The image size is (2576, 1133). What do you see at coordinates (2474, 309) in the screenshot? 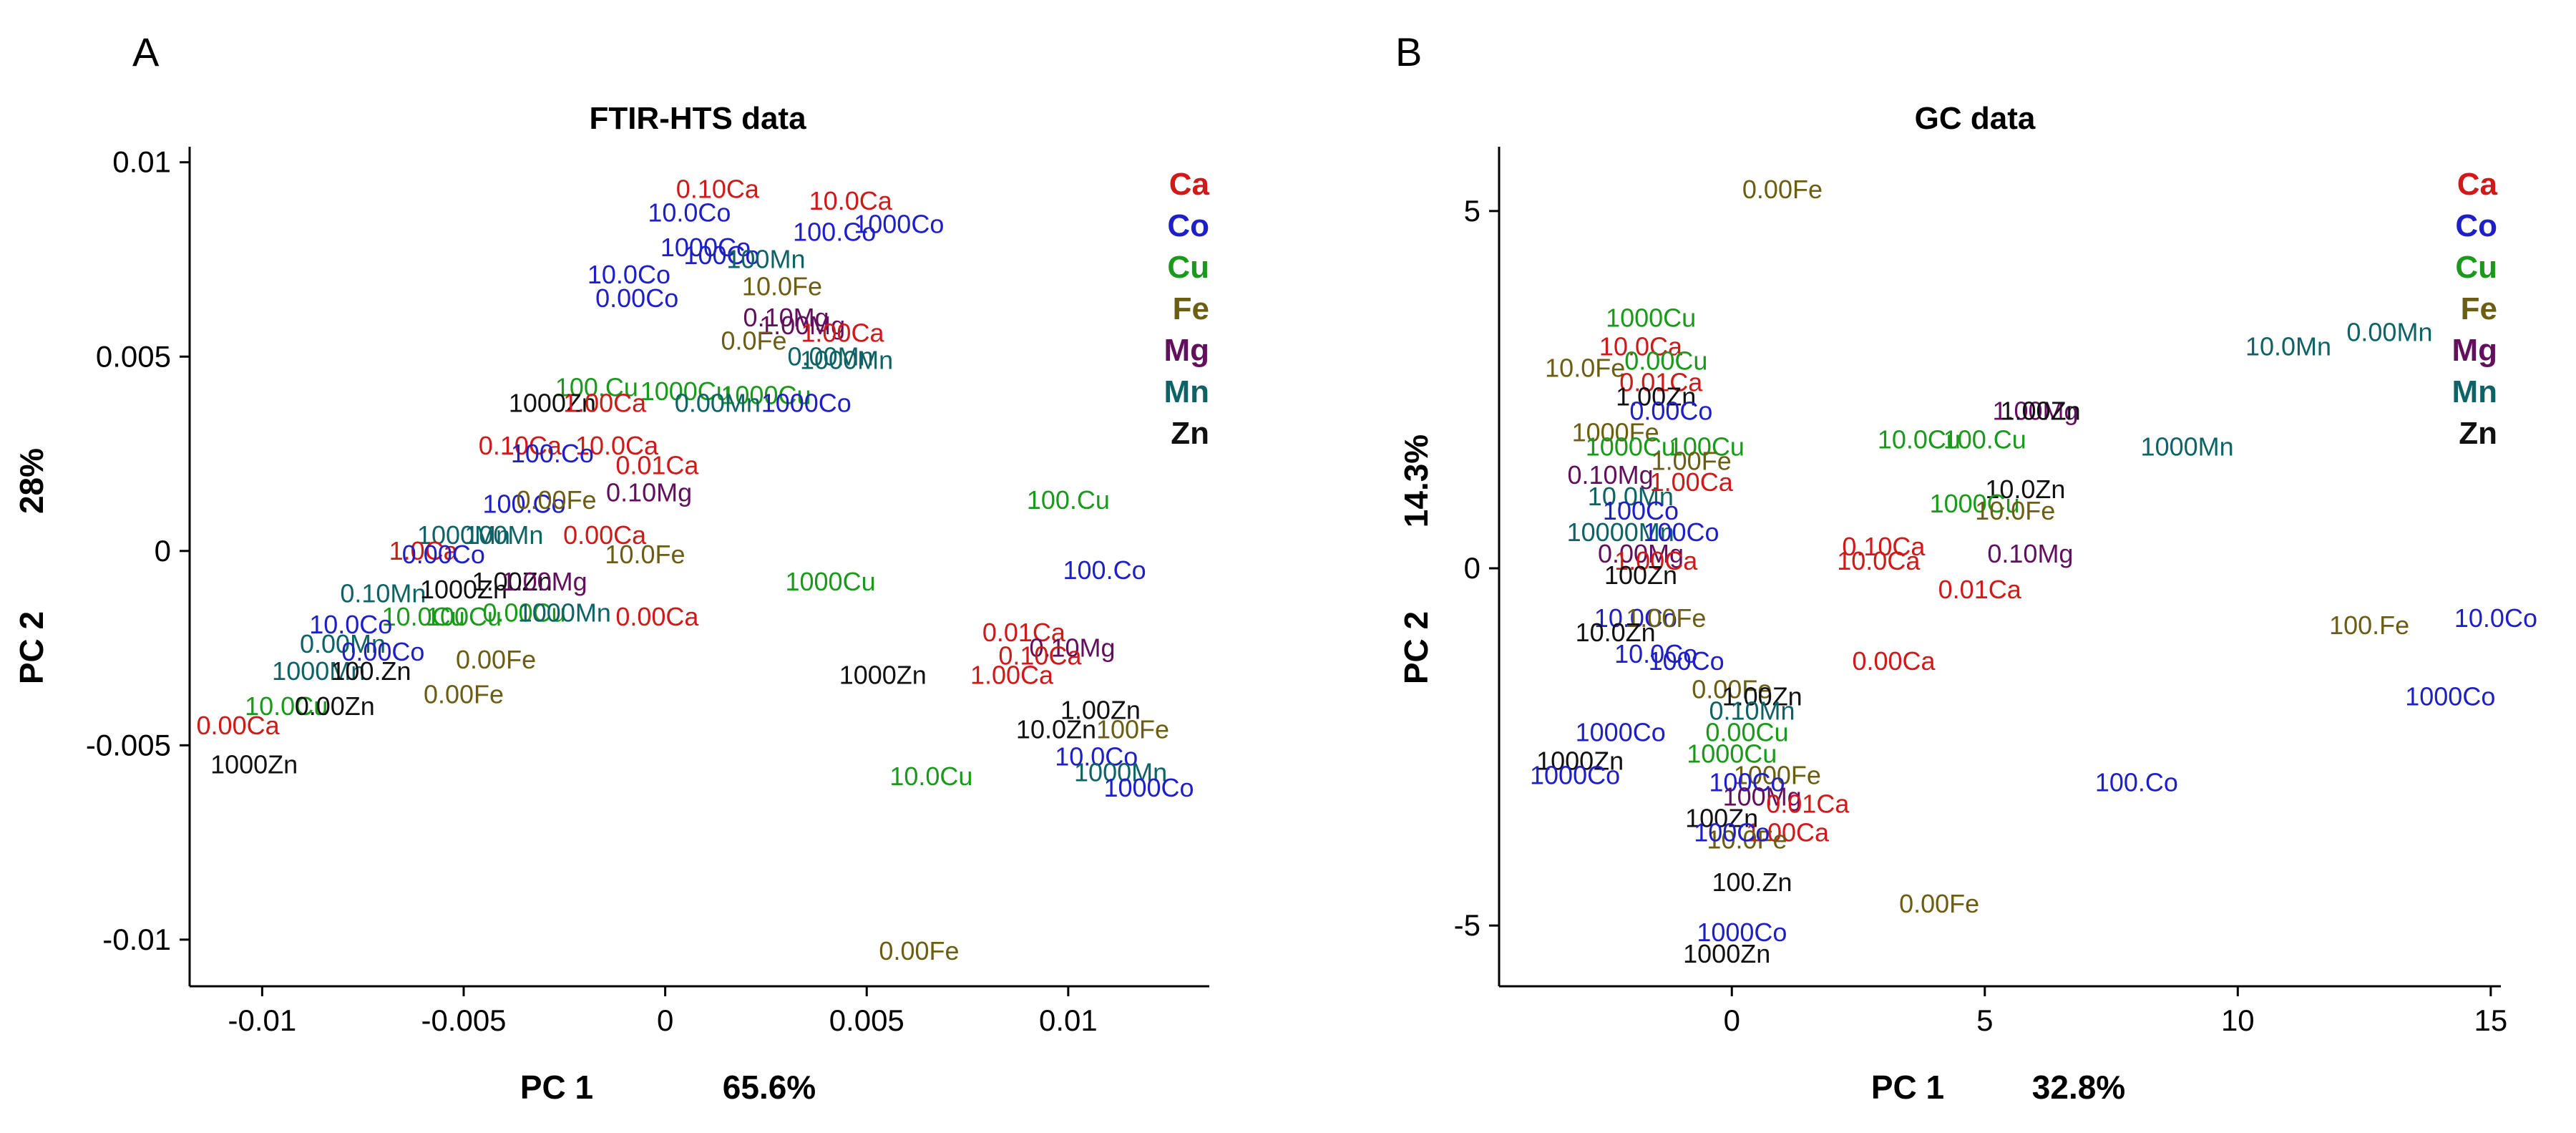
I see `panel-b-legend: Ca Co Cu Fe Mg Mn Zn` at bounding box center [2474, 309].